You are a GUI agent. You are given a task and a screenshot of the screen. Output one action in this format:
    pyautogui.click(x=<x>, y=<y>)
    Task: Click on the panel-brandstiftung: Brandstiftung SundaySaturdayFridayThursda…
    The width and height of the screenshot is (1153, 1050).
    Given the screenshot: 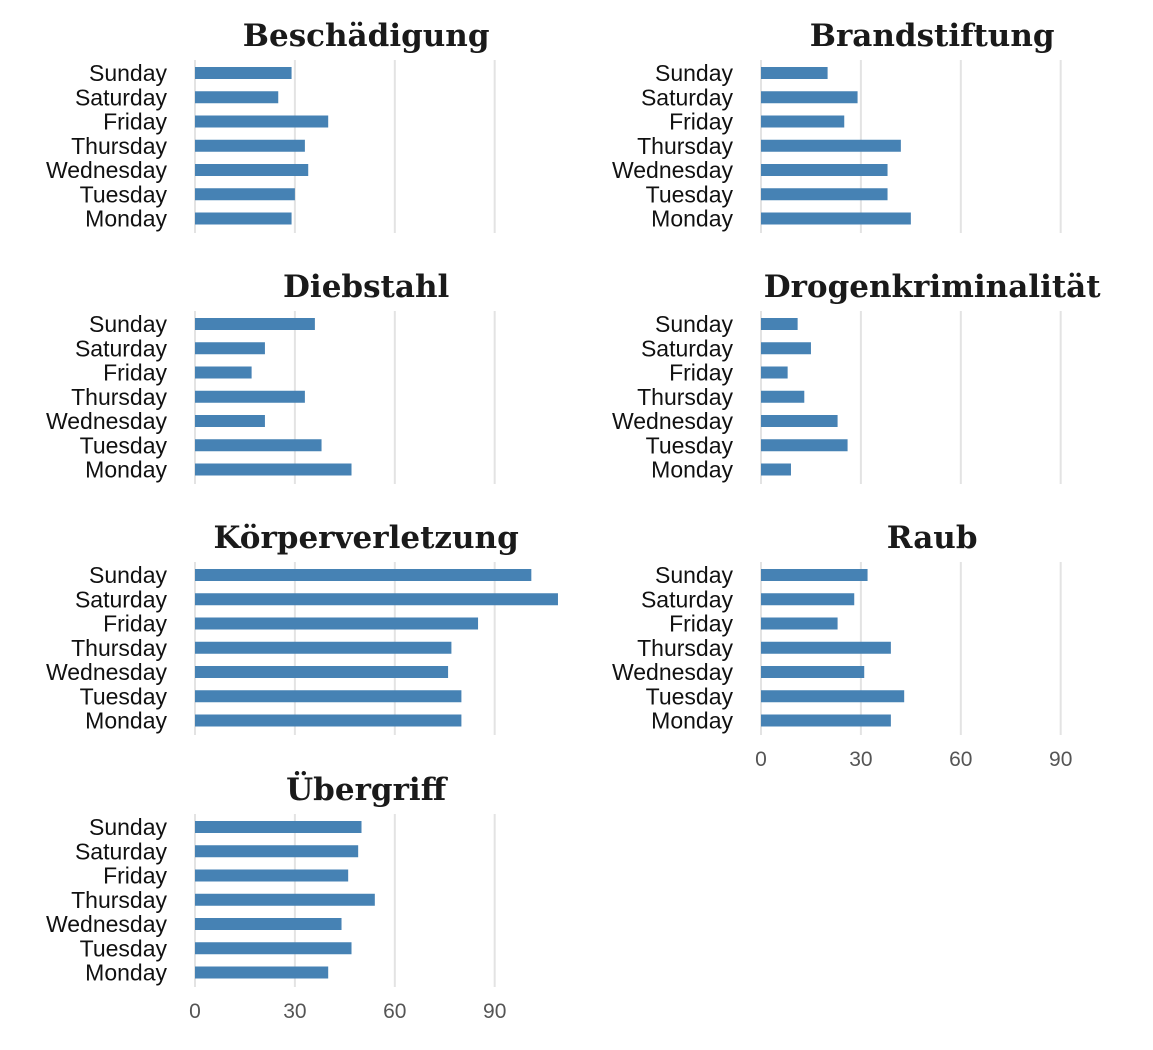 What is the action you would take?
    pyautogui.click(x=837, y=125)
    